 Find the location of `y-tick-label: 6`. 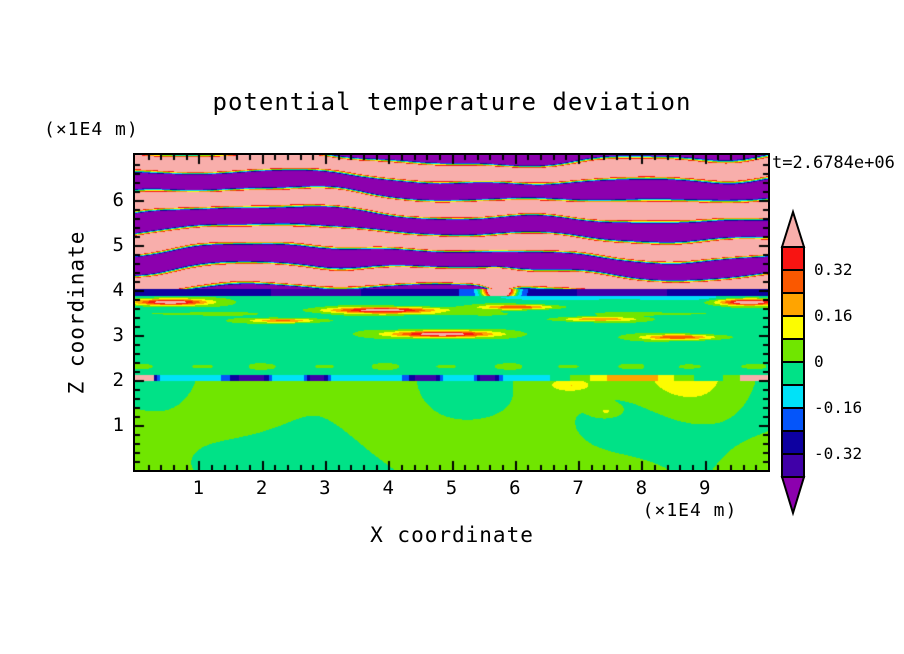

y-tick-label: 6 is located at coordinates (118, 200).